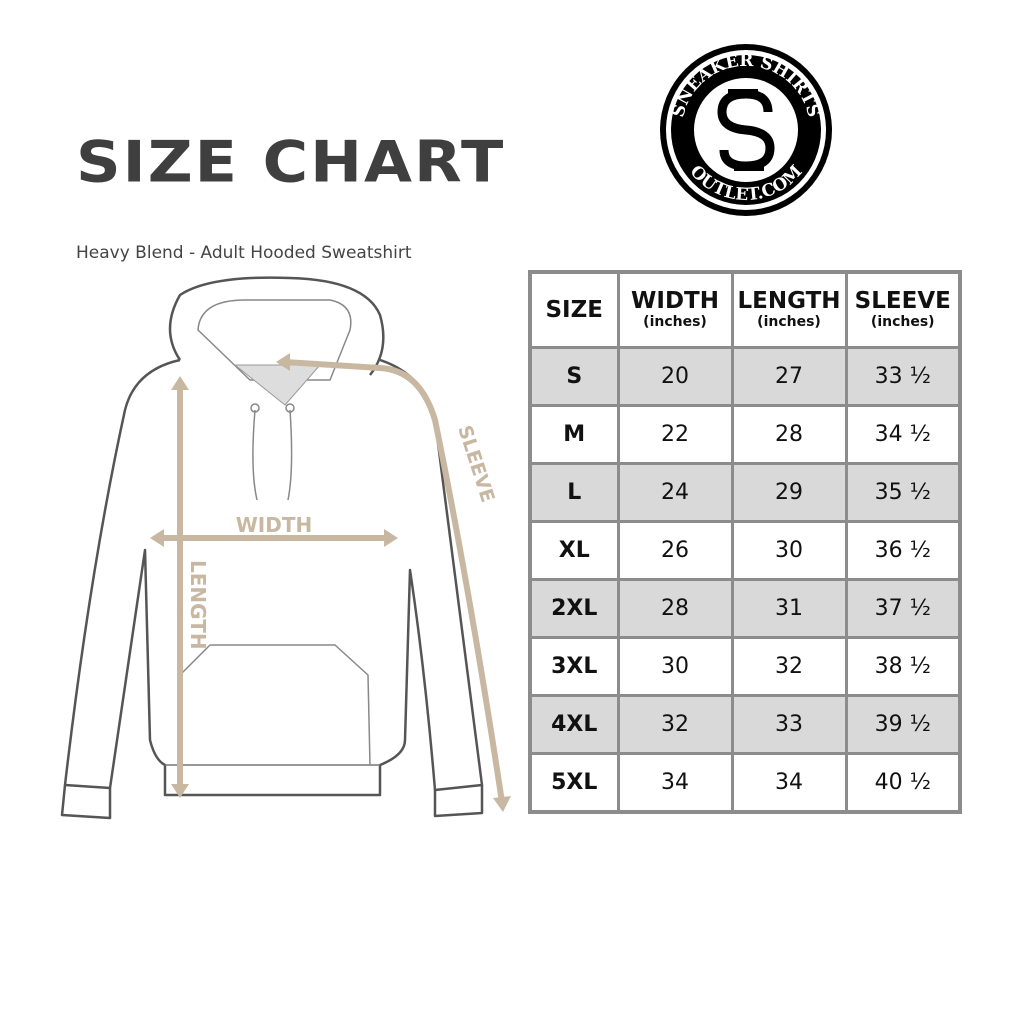 This screenshot has width=1024, height=1024. What do you see at coordinates (675, 550) in the screenshot?
I see `width-cell: 26` at bounding box center [675, 550].